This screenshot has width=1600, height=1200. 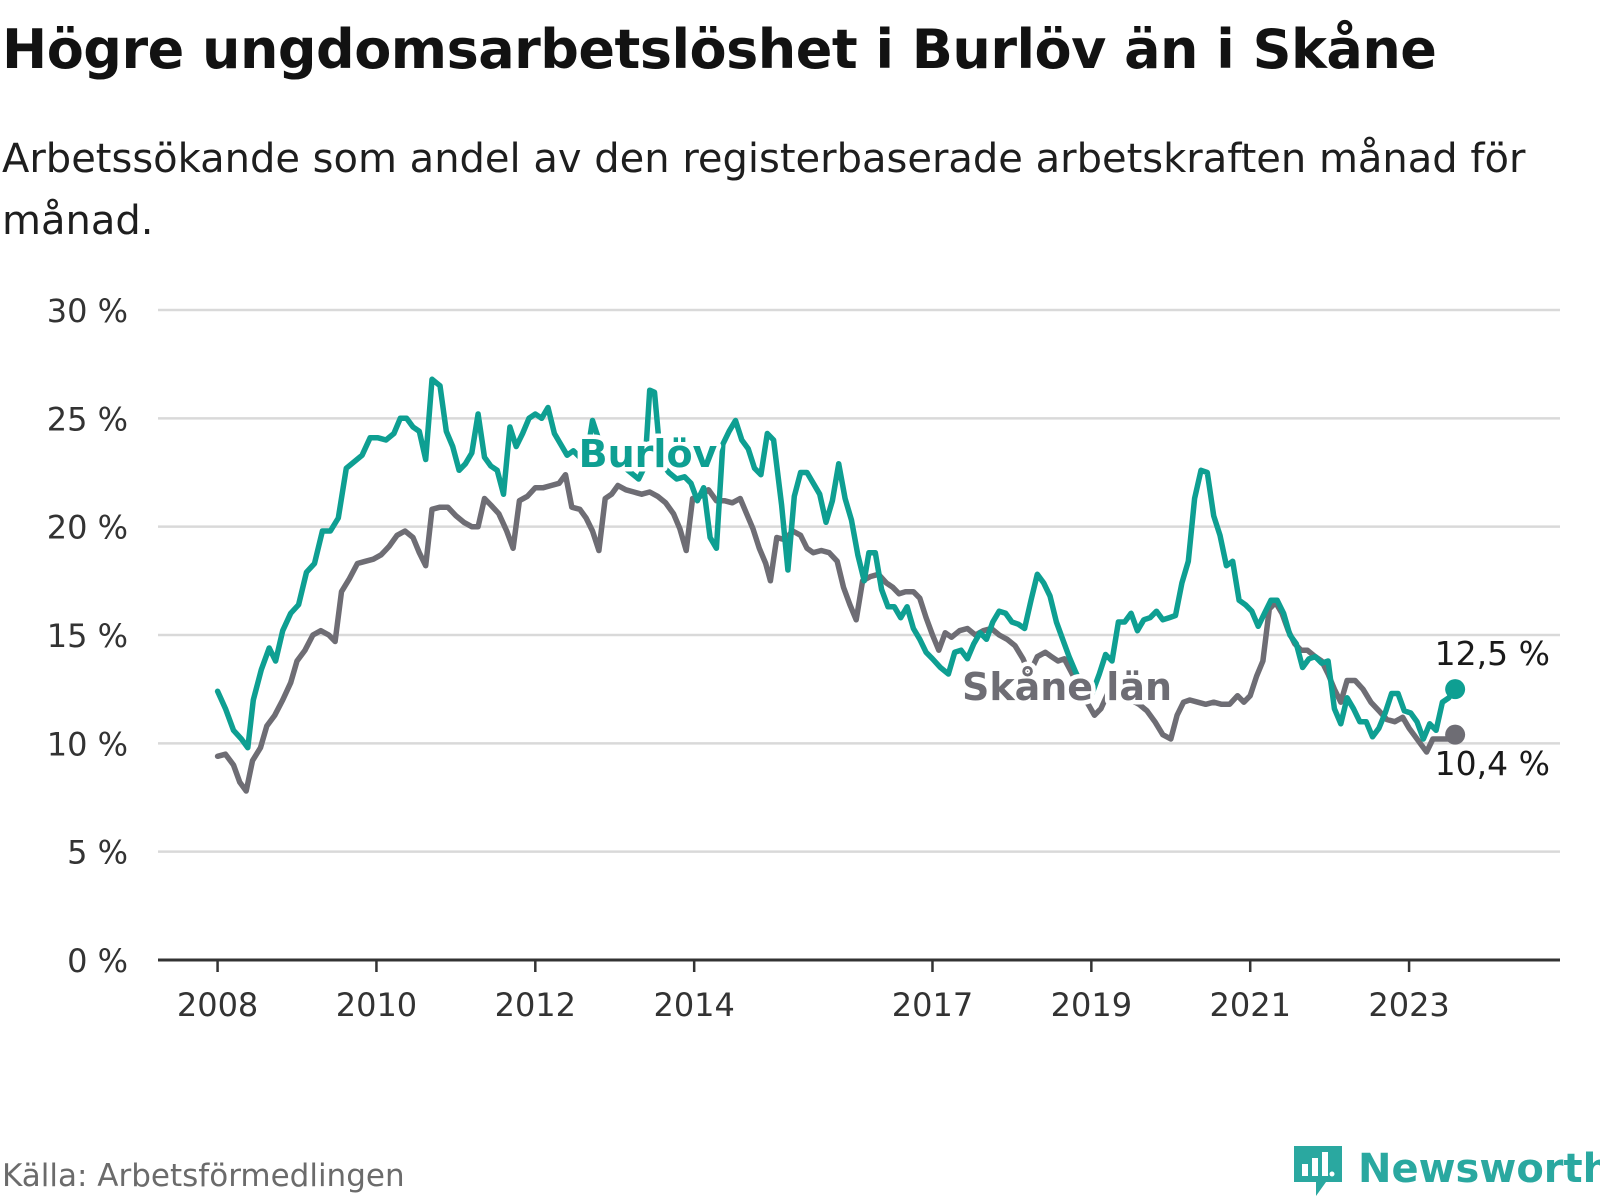 I want to click on end-point-burlov, so click(x=1455, y=689).